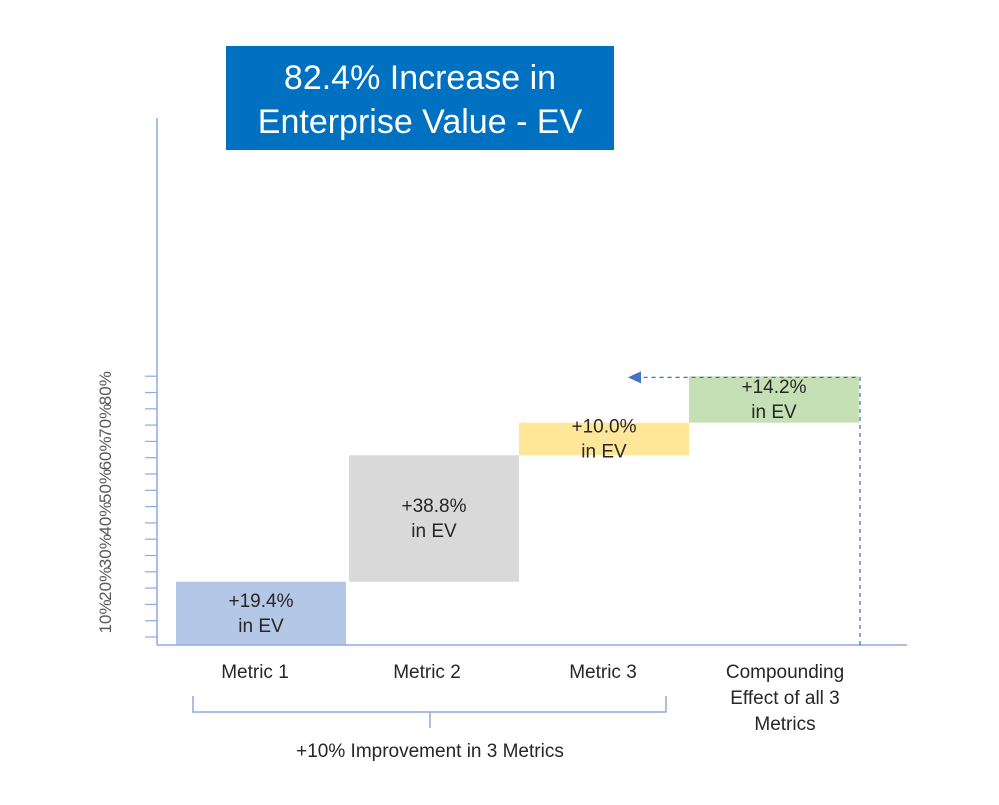 The image size is (999, 805). I want to click on y-tick-label: 20%, so click(105, 584).